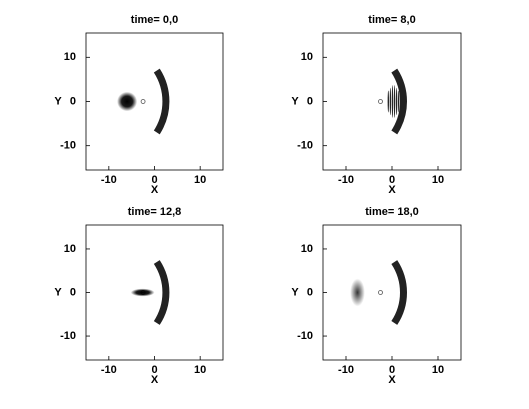  What do you see at coordinates (155, 212) in the screenshot?
I see `panel-title: time= 12,8` at bounding box center [155, 212].